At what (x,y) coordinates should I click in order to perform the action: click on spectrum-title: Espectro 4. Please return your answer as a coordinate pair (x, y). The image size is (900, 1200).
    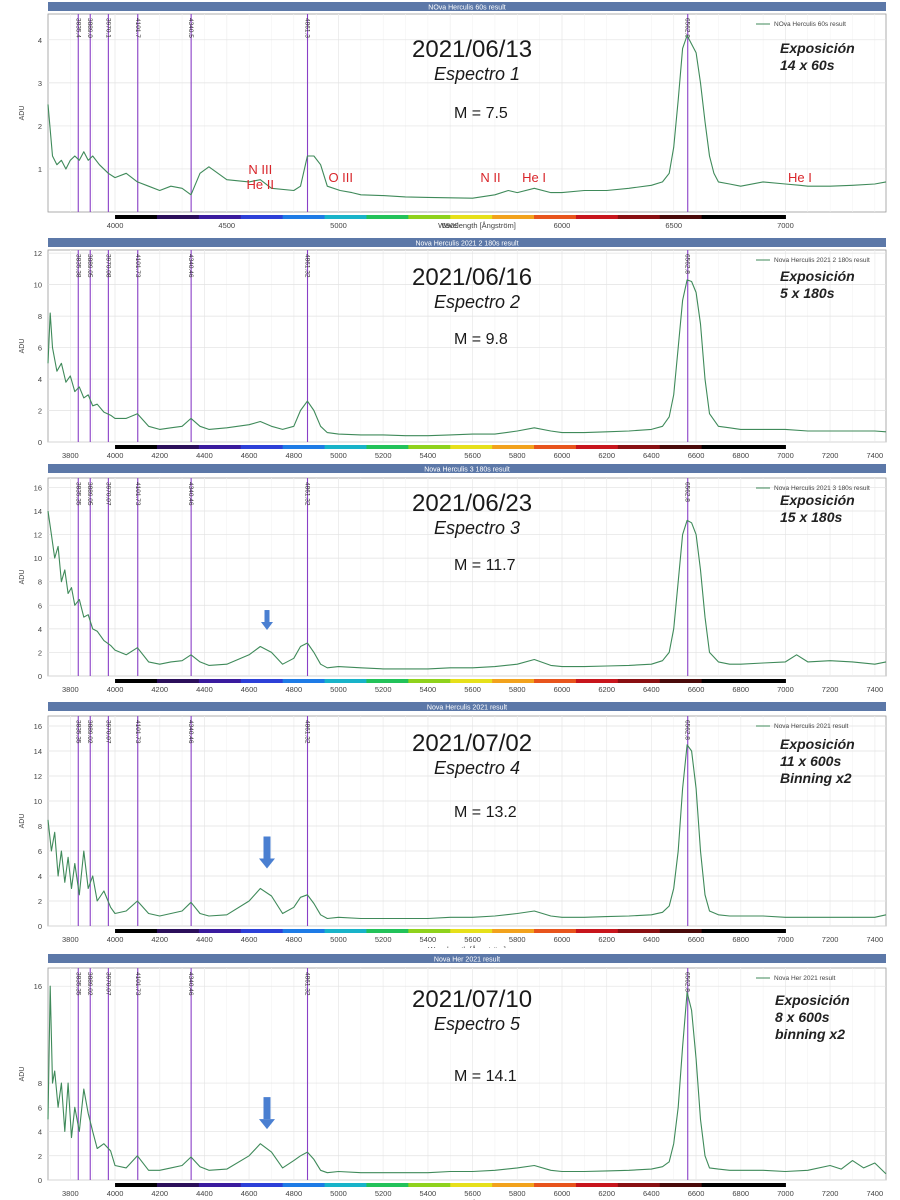
    Looking at the image, I should click on (477, 768).